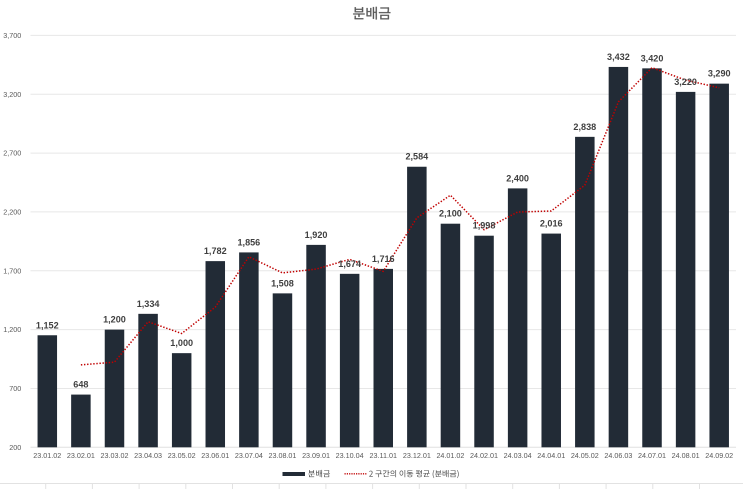 Image resolution: width=743 pixels, height=489 pixels. Describe the element at coordinates (517, 178) in the screenshot. I see `svg-text: 2,400` at that location.